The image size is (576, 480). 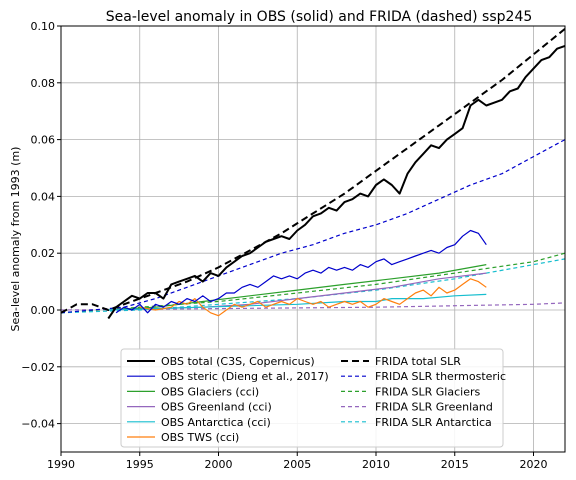 I want to click on series-line-obs-glaciers-cci, so click(x=297, y=287).